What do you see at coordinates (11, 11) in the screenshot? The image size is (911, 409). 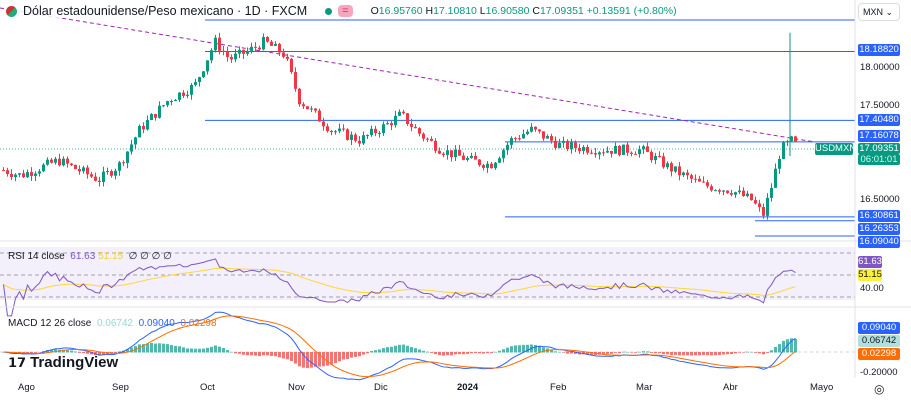 I see `flag-icon` at bounding box center [11, 11].